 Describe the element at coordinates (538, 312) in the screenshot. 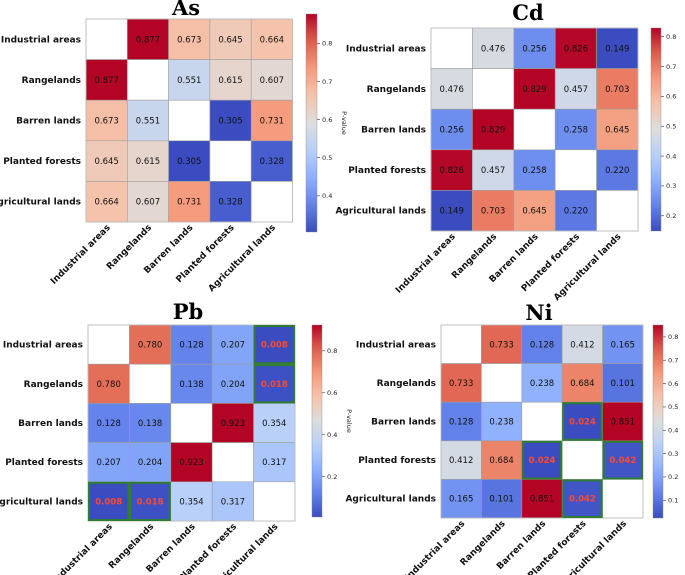

I see `panel-title: Ni` at that location.